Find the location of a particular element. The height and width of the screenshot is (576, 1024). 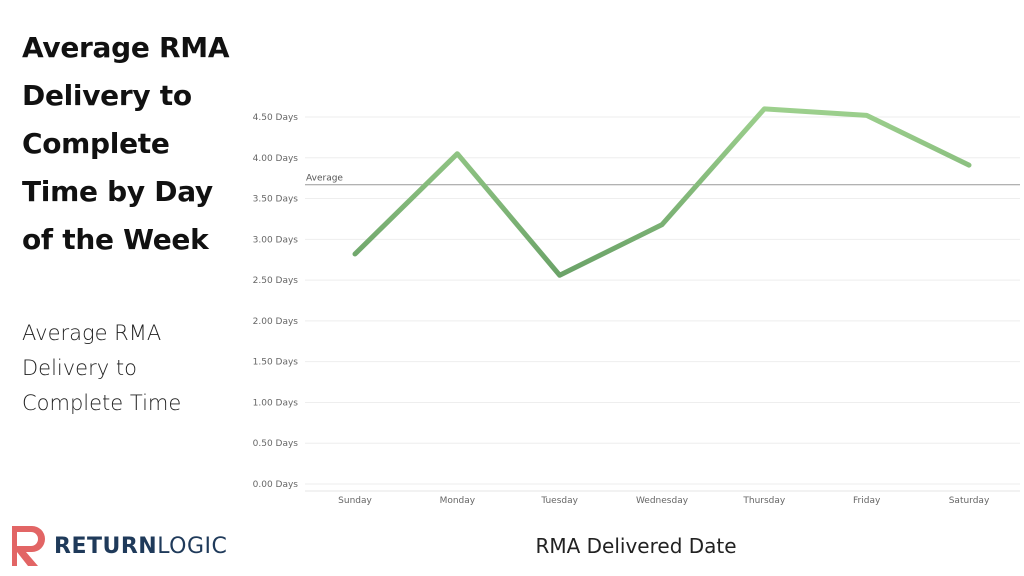

logo-word-return: RETURN is located at coordinates (106, 546).